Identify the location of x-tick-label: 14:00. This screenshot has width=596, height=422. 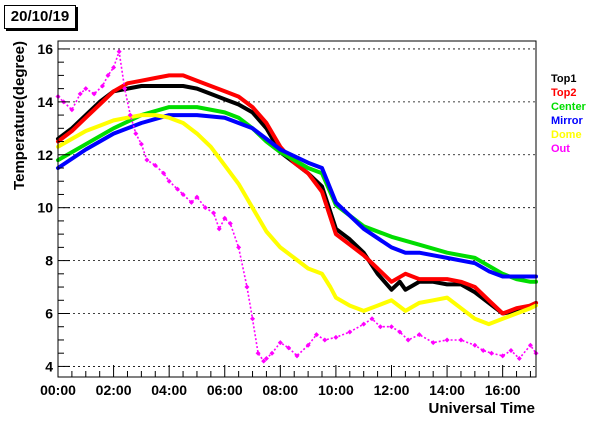
(447, 390).